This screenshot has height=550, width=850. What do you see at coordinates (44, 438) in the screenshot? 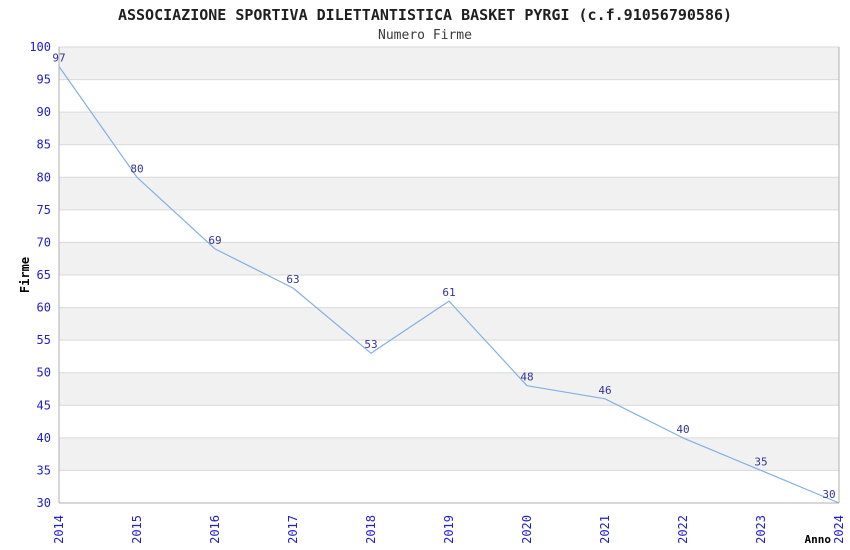
I see `y-tick-label: 40` at bounding box center [44, 438].